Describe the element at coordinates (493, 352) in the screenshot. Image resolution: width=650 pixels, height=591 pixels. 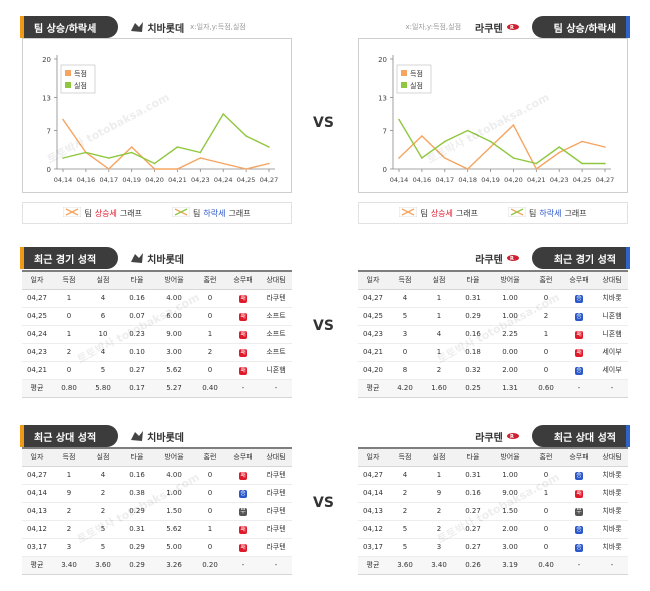
I see `table-row: 04,21 0 1 0.18 0.00 0 패 세이부` at that location.